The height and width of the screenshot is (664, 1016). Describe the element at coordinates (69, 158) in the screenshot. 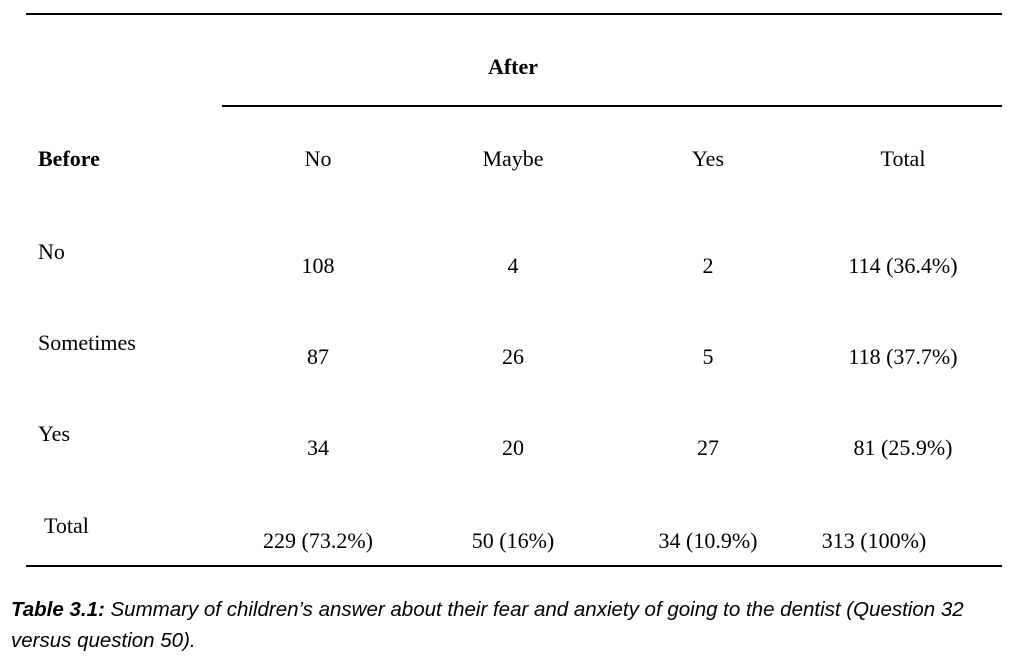

I see `before-header: Before` at that location.